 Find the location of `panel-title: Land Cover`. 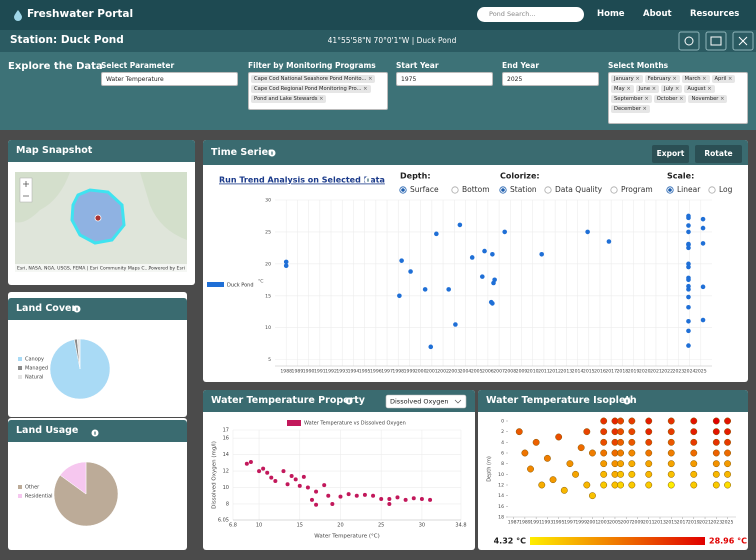

panel-title: Land Cover is located at coordinates (97, 309).